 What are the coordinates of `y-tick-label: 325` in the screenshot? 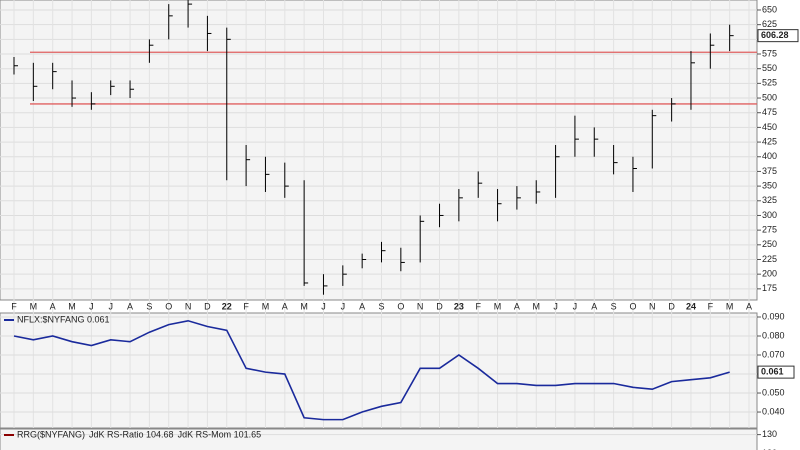 It's located at (769, 200).